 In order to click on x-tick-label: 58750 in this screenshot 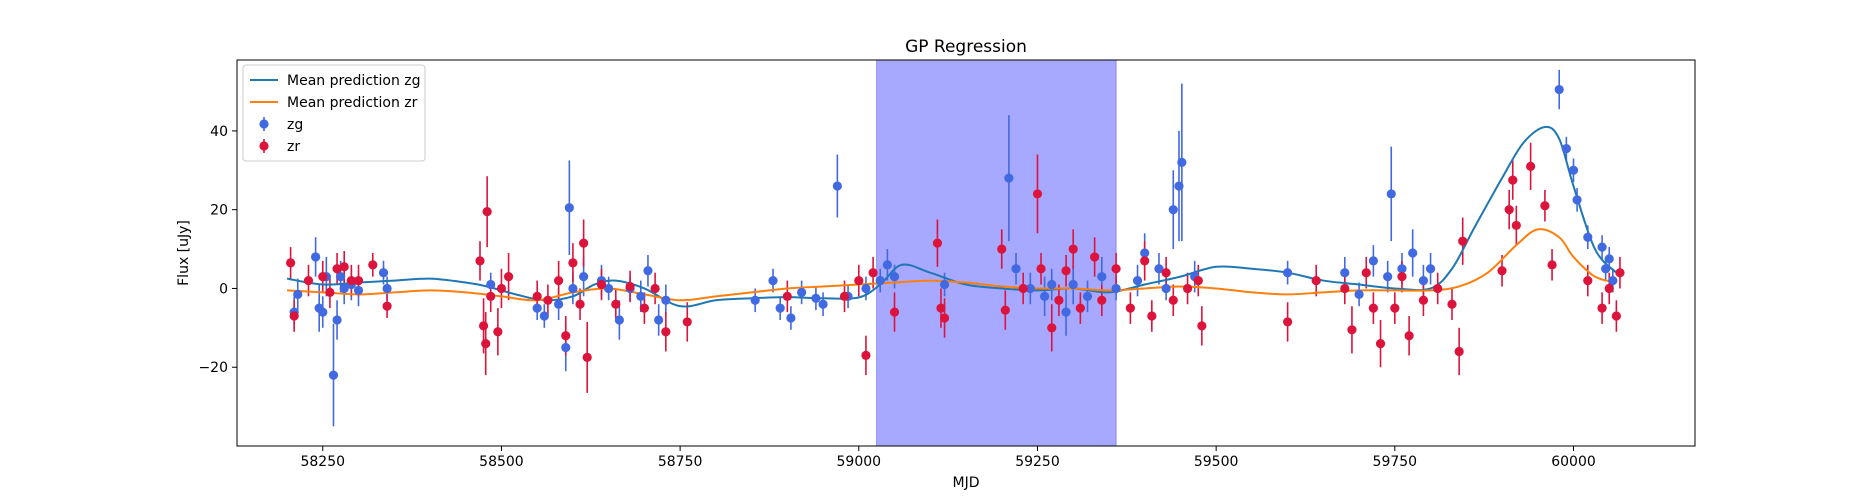, I will do `click(680, 462)`.